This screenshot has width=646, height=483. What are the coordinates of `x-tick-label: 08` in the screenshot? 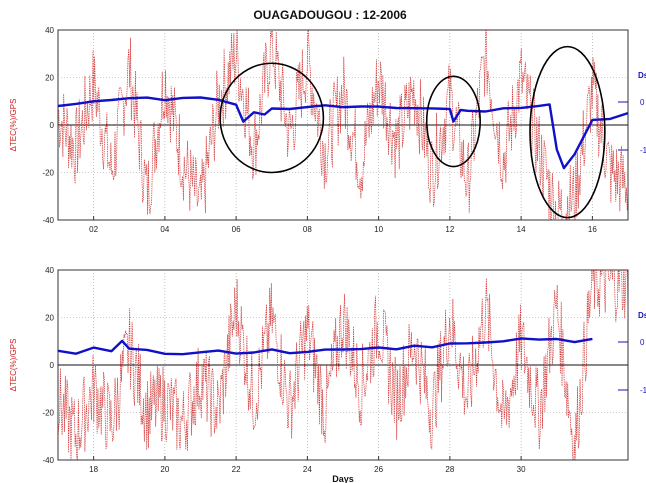 It's located at (307, 229).